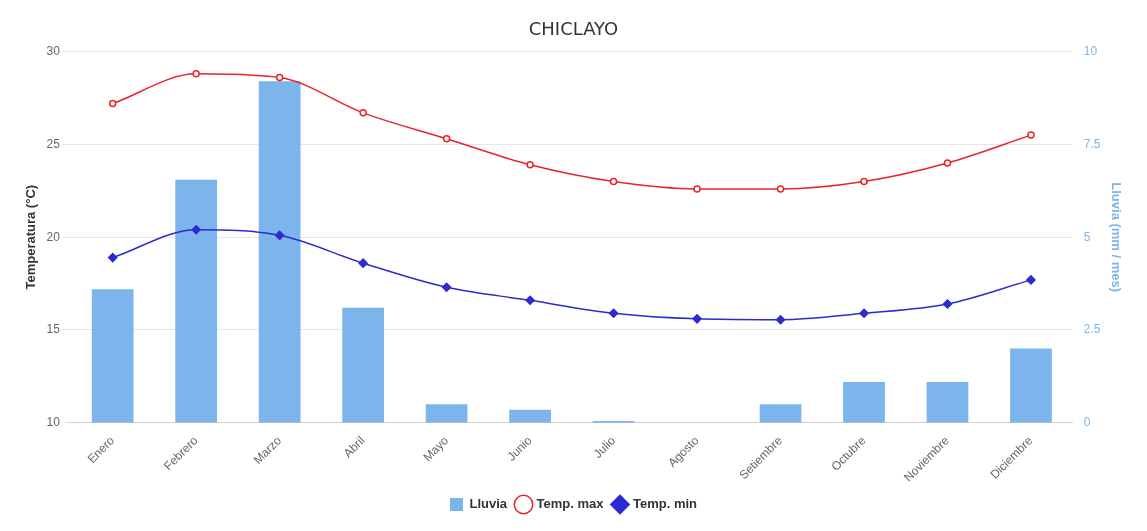 This screenshot has width=1147, height=531. What do you see at coordinates (488, 504) in the screenshot?
I see `legend-label: Lluvia` at bounding box center [488, 504].